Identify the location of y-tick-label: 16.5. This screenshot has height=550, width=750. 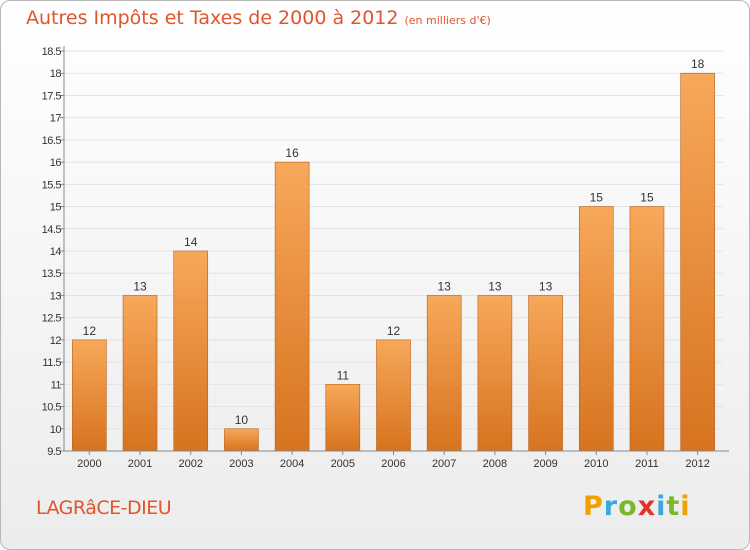
(52, 141).